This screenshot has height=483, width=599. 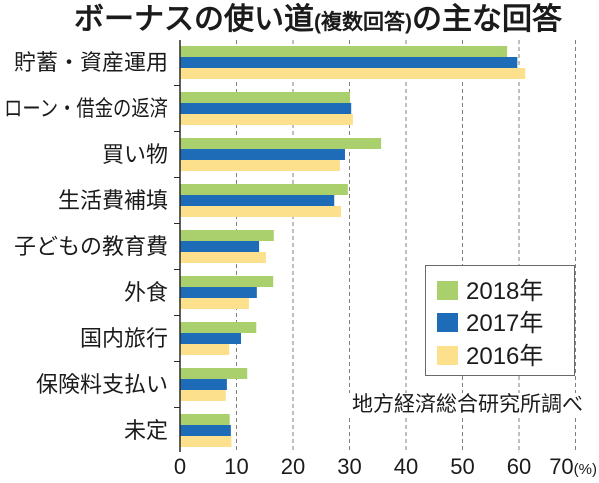 I want to click on legend-swatch-2016, so click(x=447, y=355).